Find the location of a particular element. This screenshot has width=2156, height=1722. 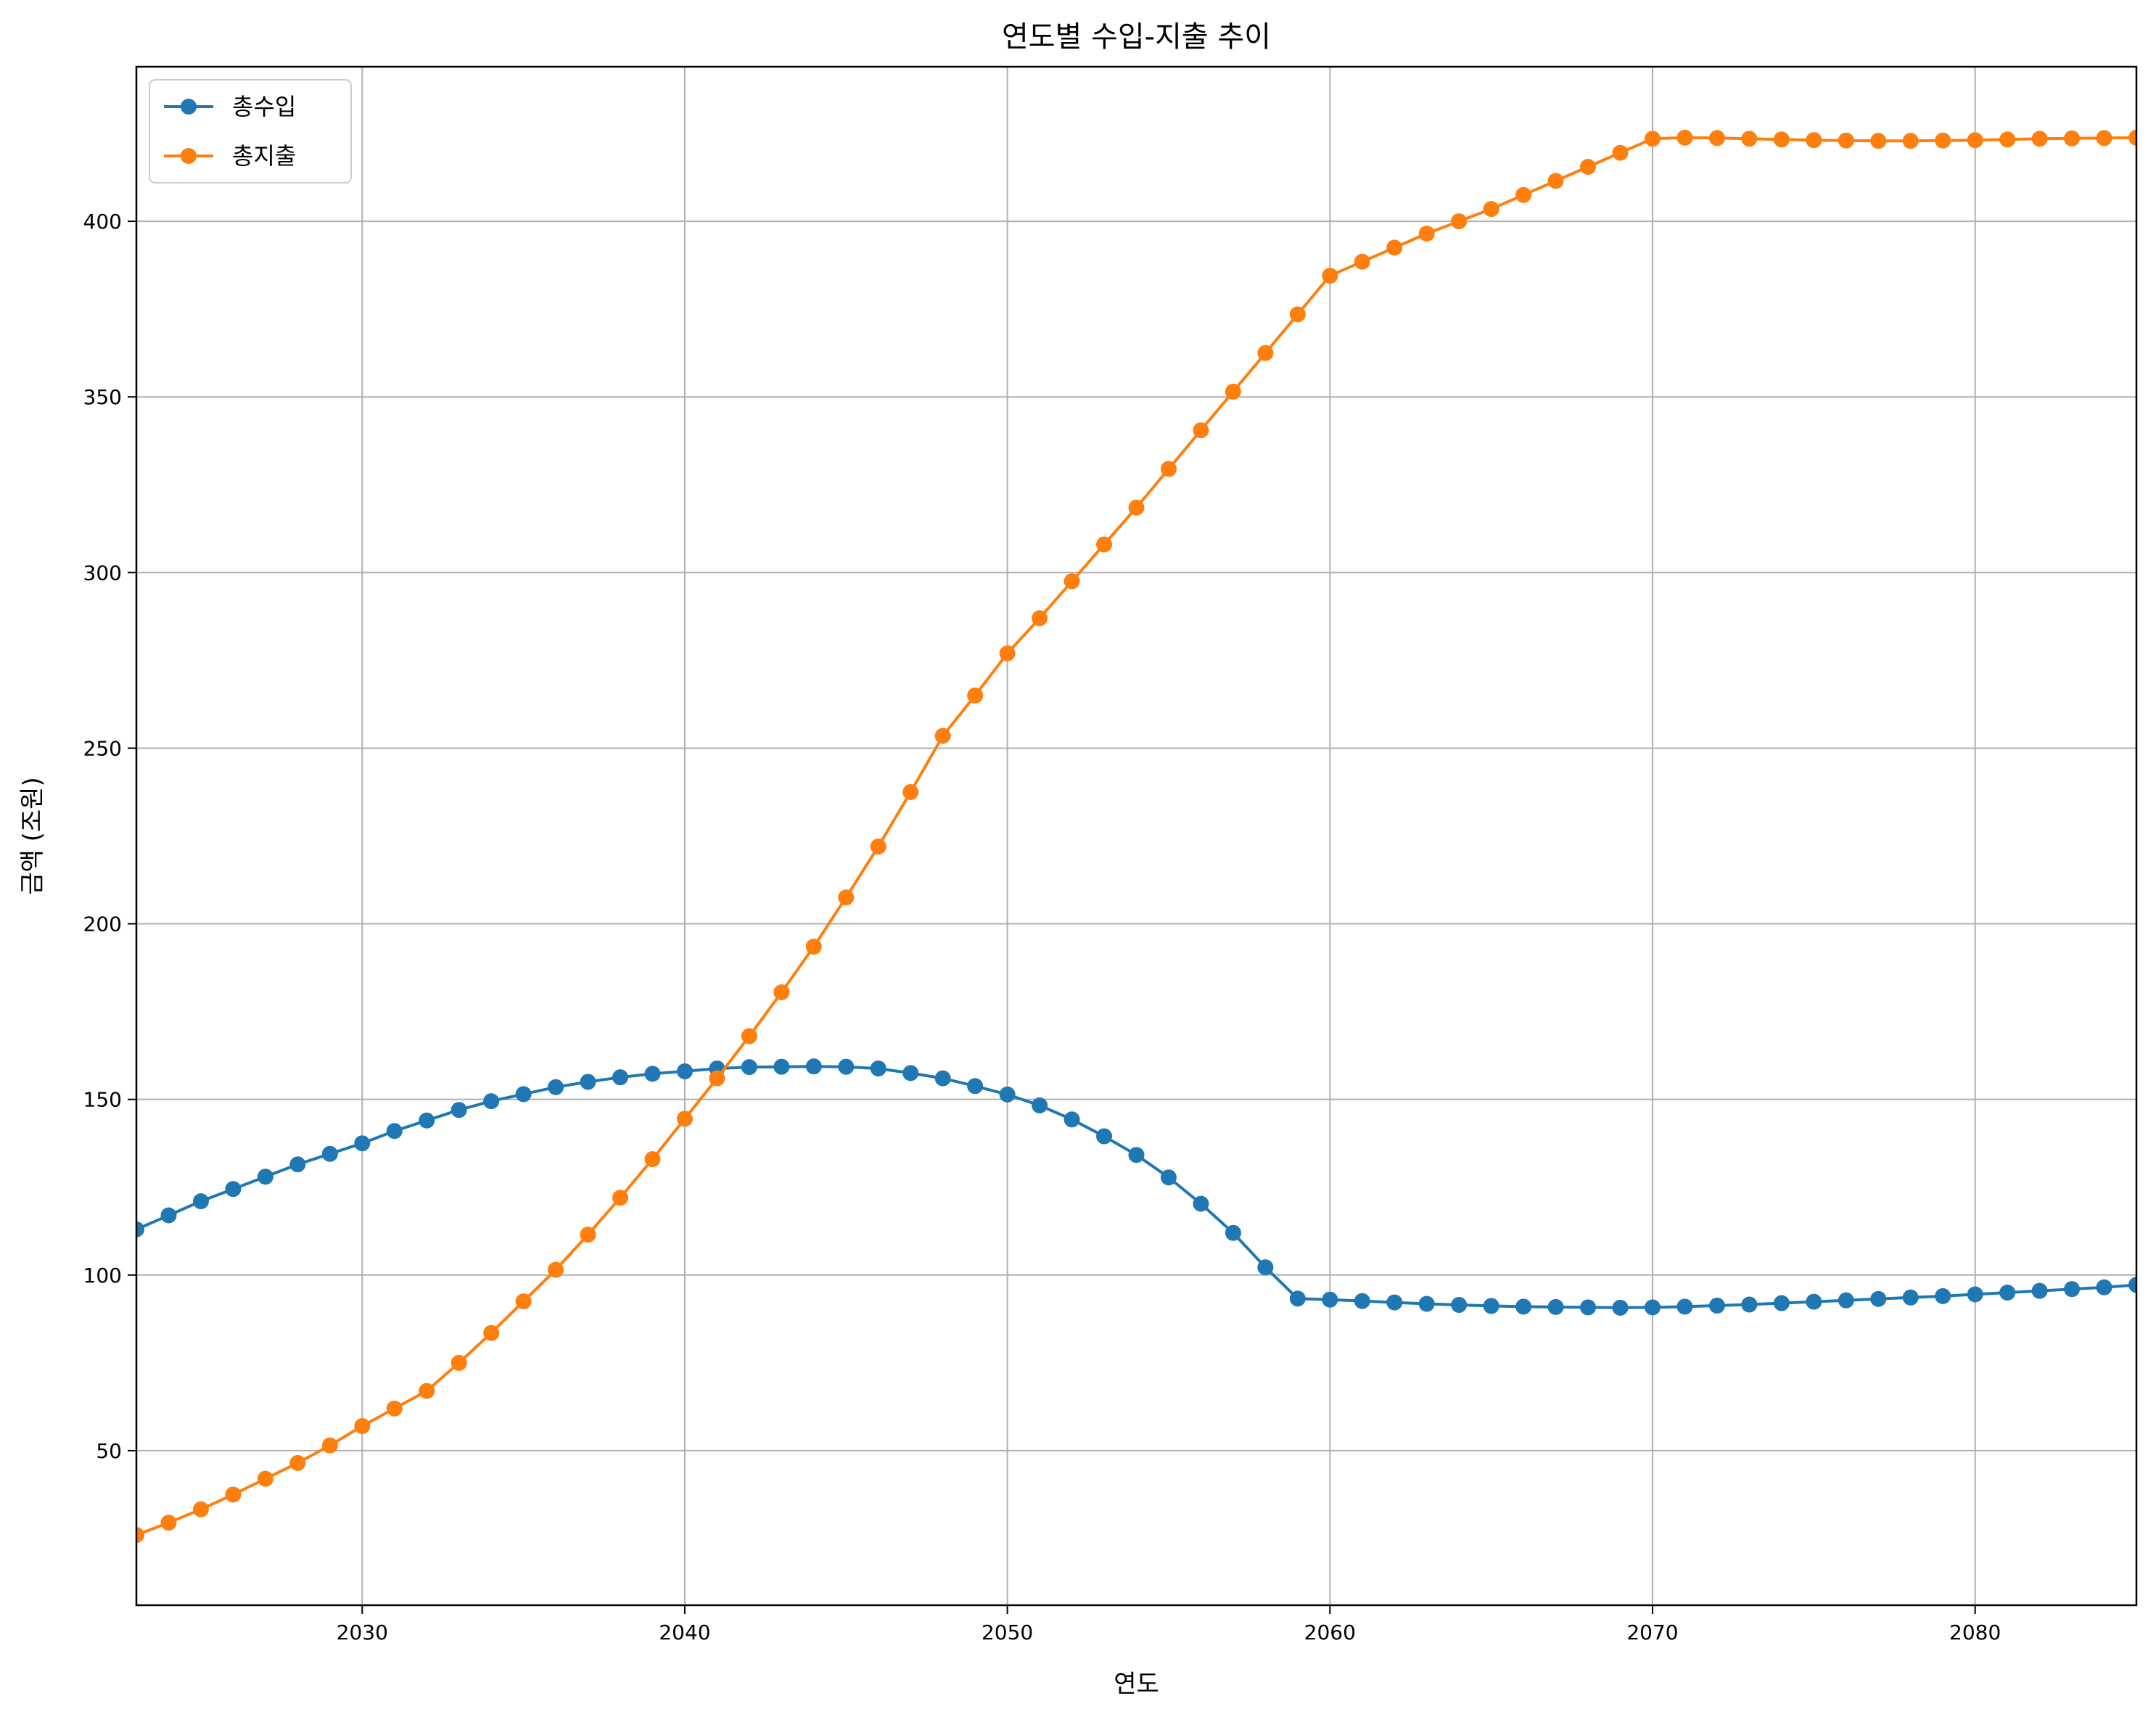

x-tick-label: 2030 is located at coordinates (362, 1632).